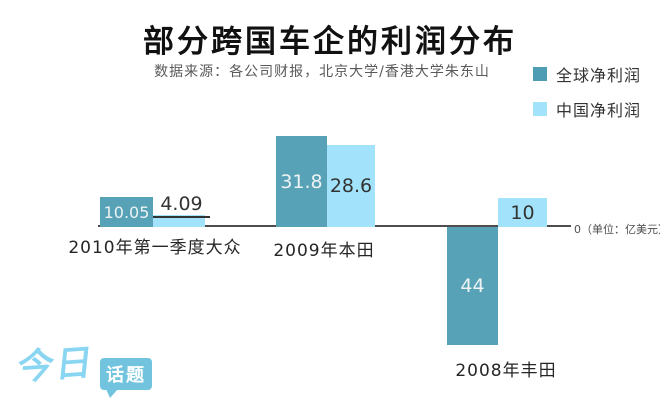 The width and height of the screenshot is (660, 400). What do you see at coordinates (599, 110) in the screenshot?
I see `legend-label-china: 中国净利润` at bounding box center [599, 110].